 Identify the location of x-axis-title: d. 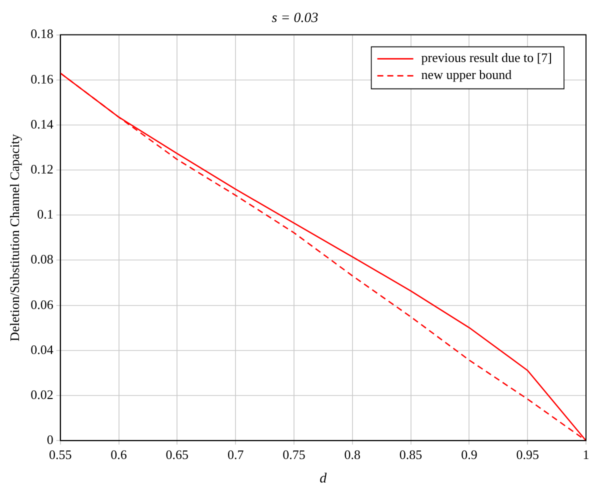
(324, 478).